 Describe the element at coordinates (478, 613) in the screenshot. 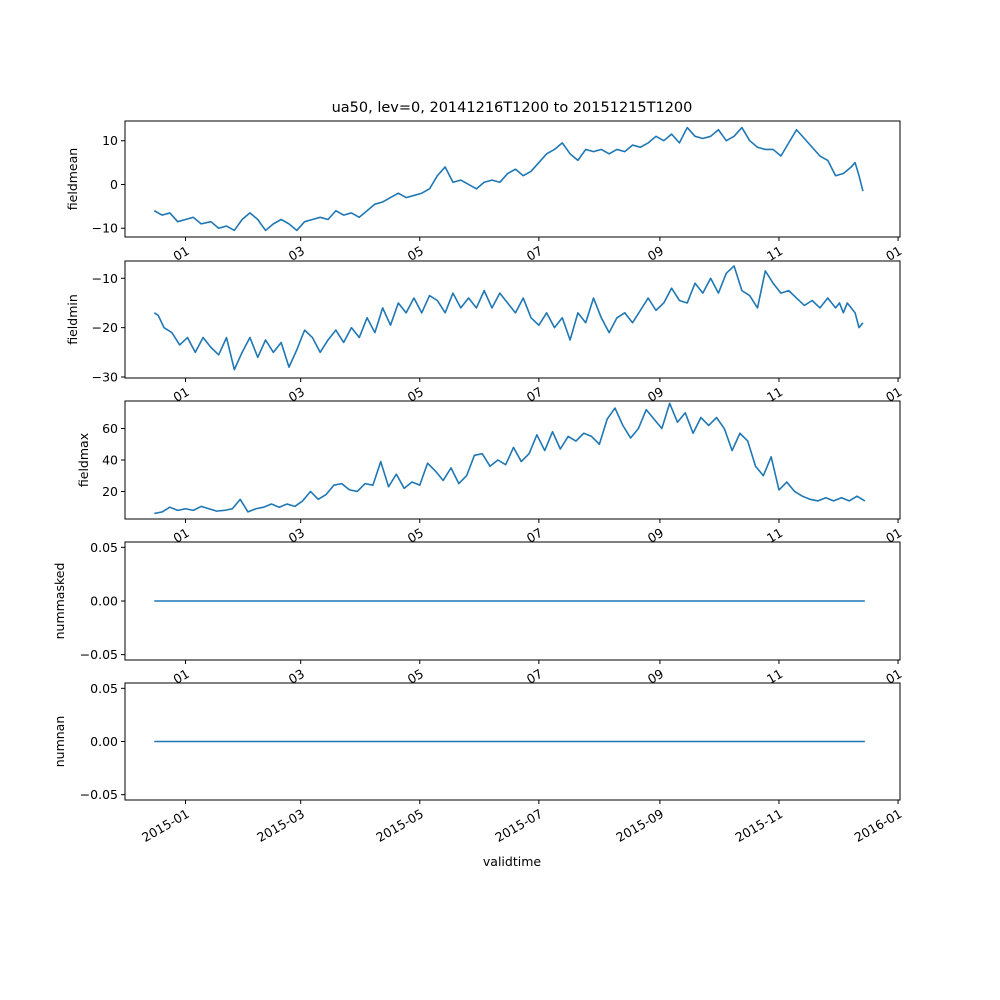

I see `subplot-nummasked: −0.05 0.00 0.05 01 03 05 07 09 11 01 nummasked` at that location.